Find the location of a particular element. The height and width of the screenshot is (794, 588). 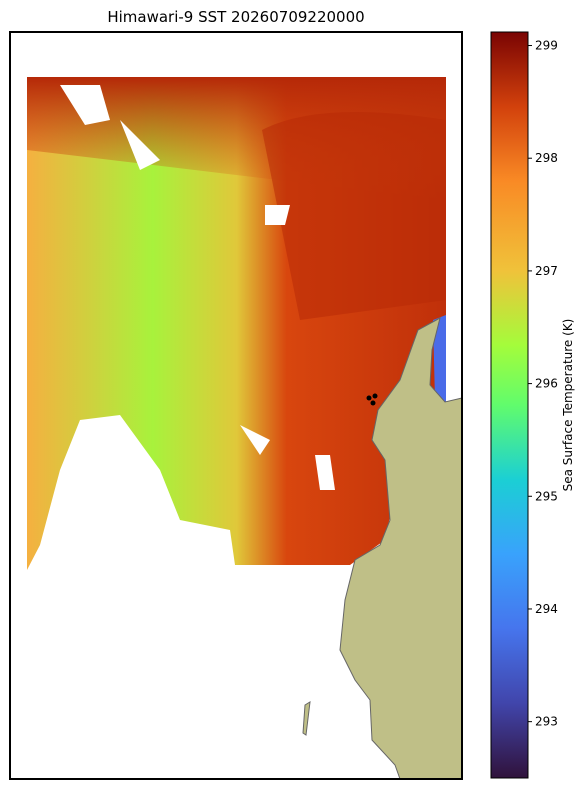

land is located at coordinates (401, 548).